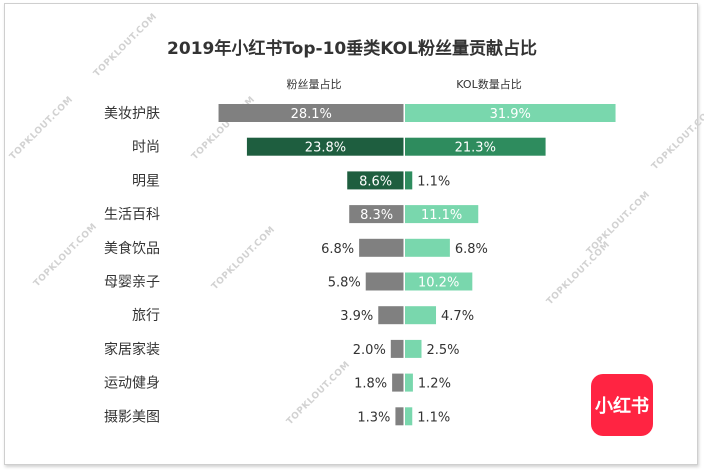  What do you see at coordinates (132, 248) in the screenshot?
I see `category-label: 美食饮品` at bounding box center [132, 248].